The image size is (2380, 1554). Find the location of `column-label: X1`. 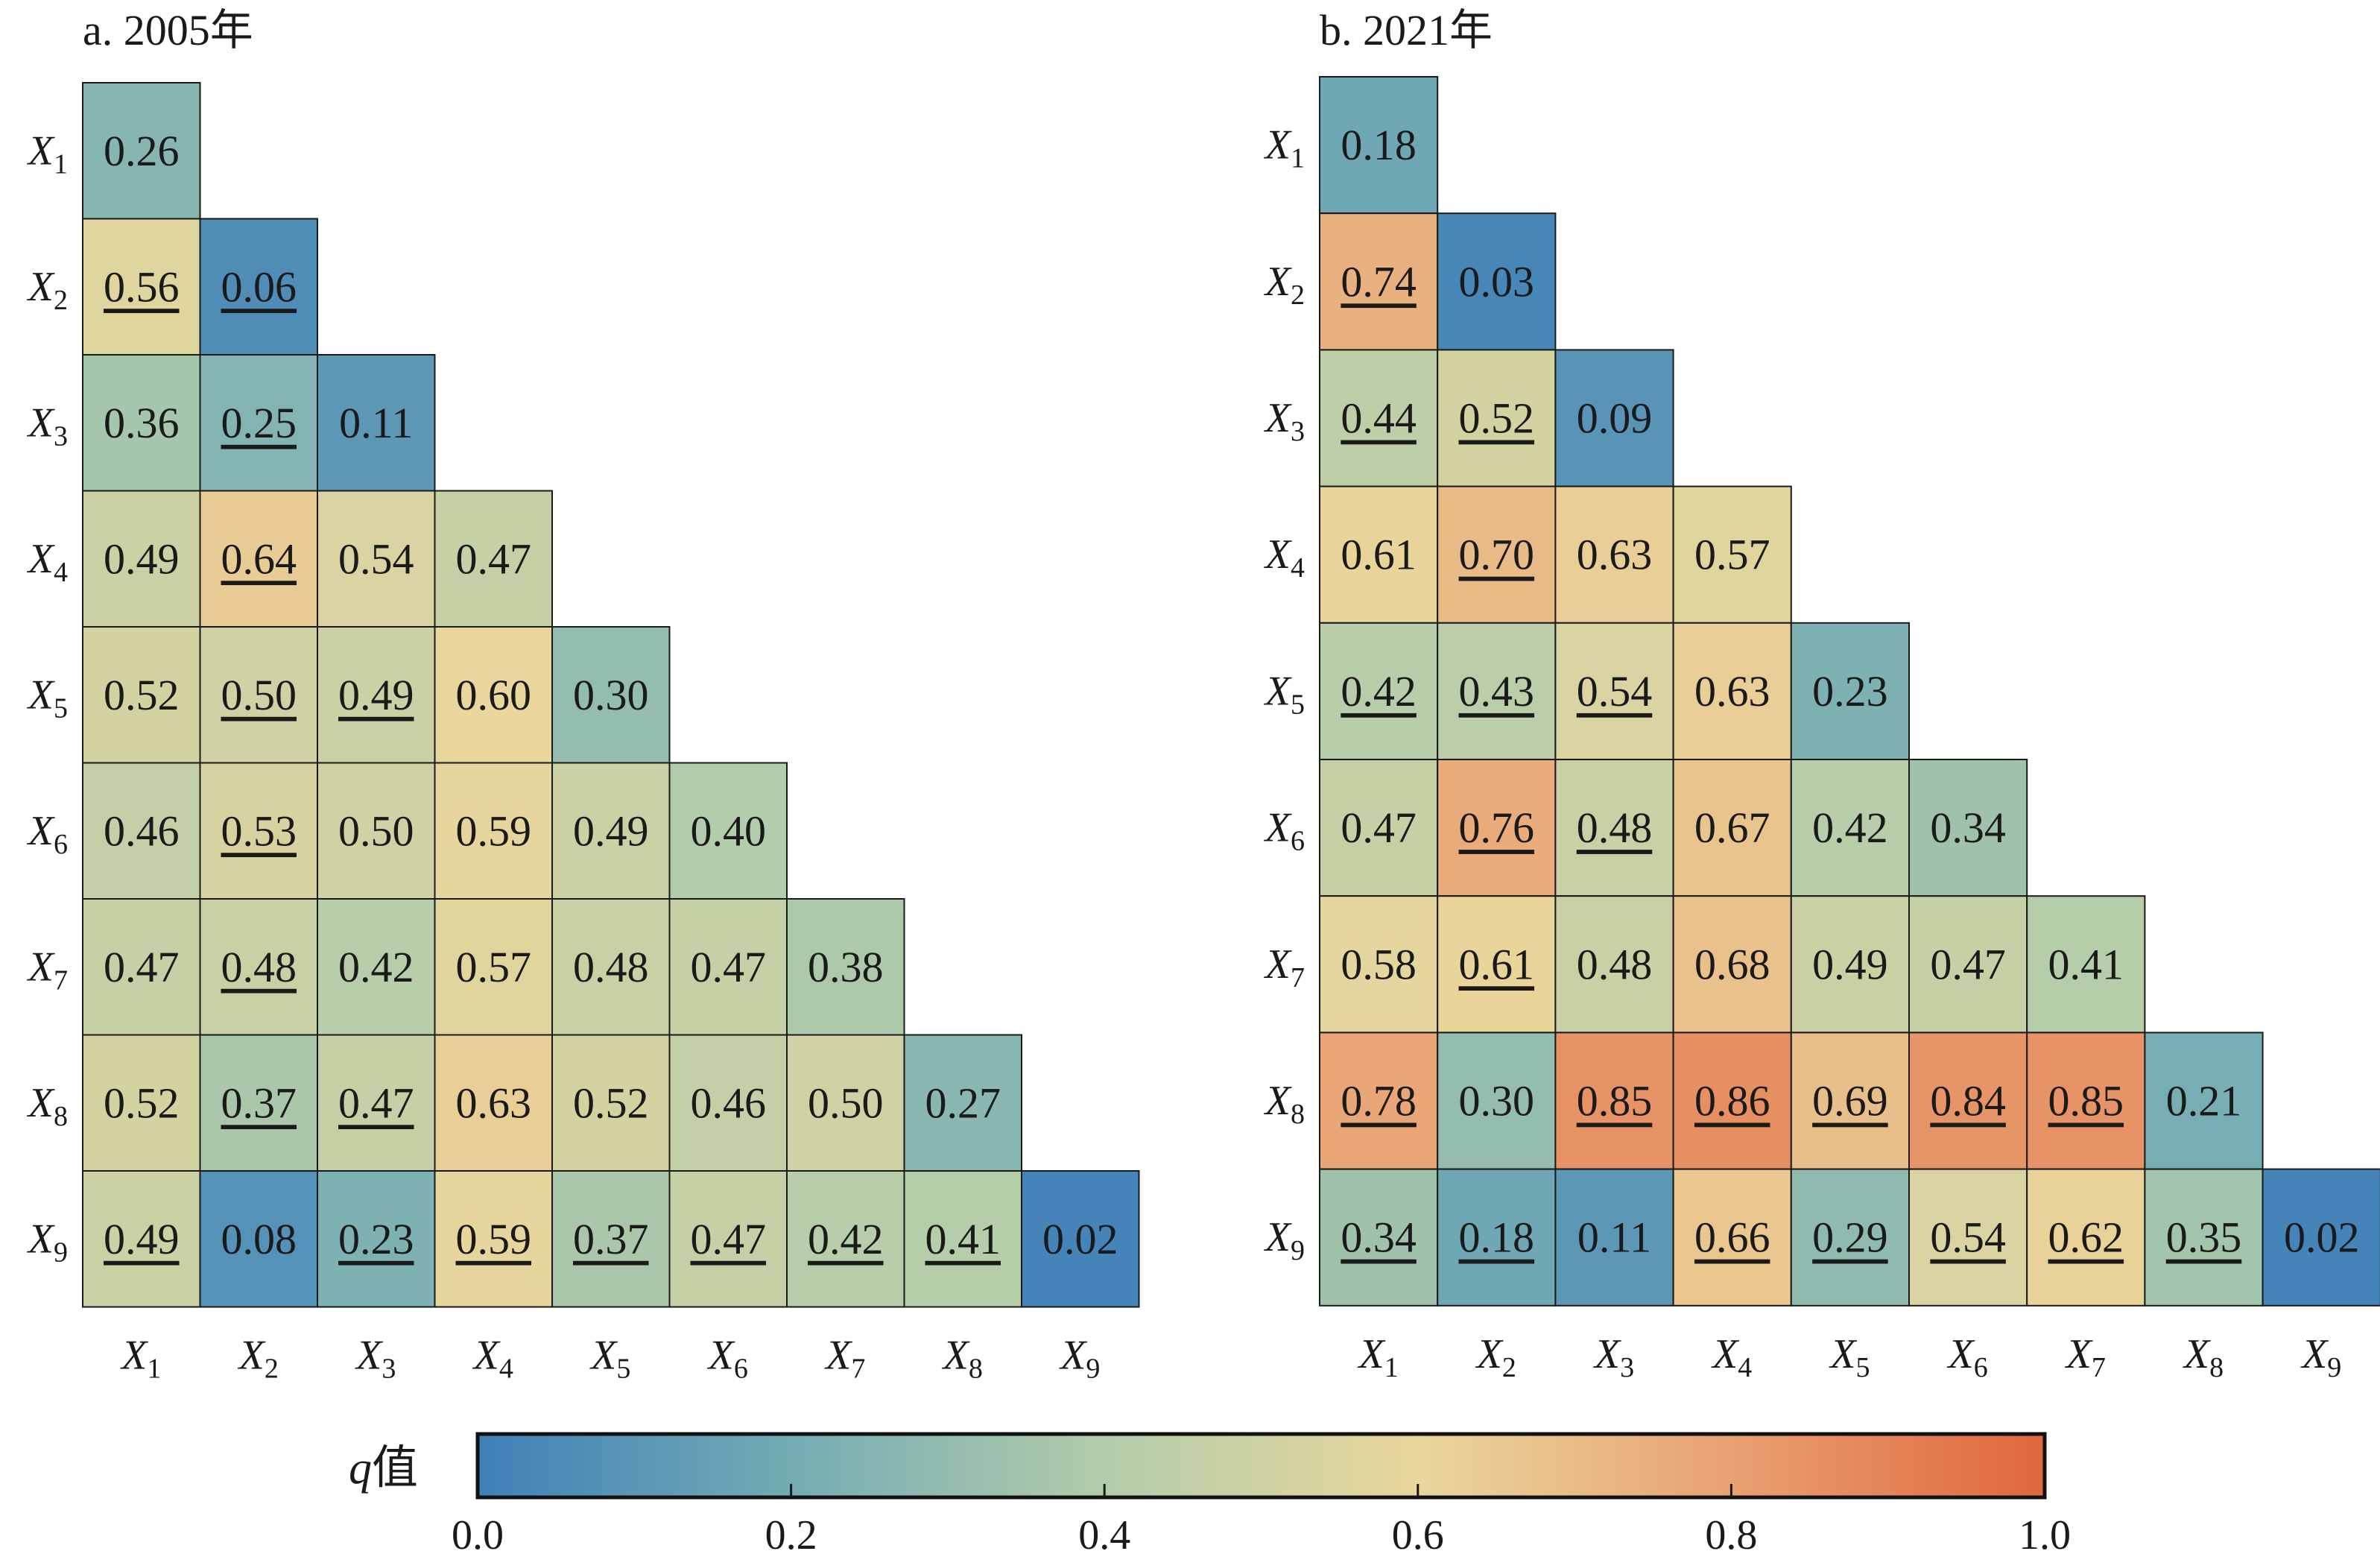

column-label: X1 is located at coordinates (1377, 1357).